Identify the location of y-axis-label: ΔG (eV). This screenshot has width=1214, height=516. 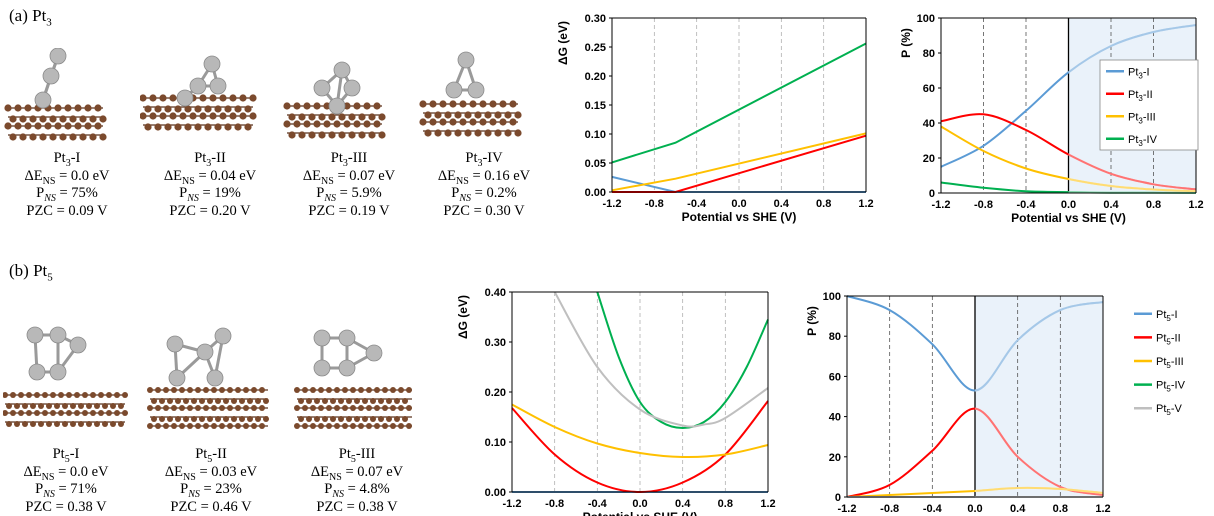
(463, 317).